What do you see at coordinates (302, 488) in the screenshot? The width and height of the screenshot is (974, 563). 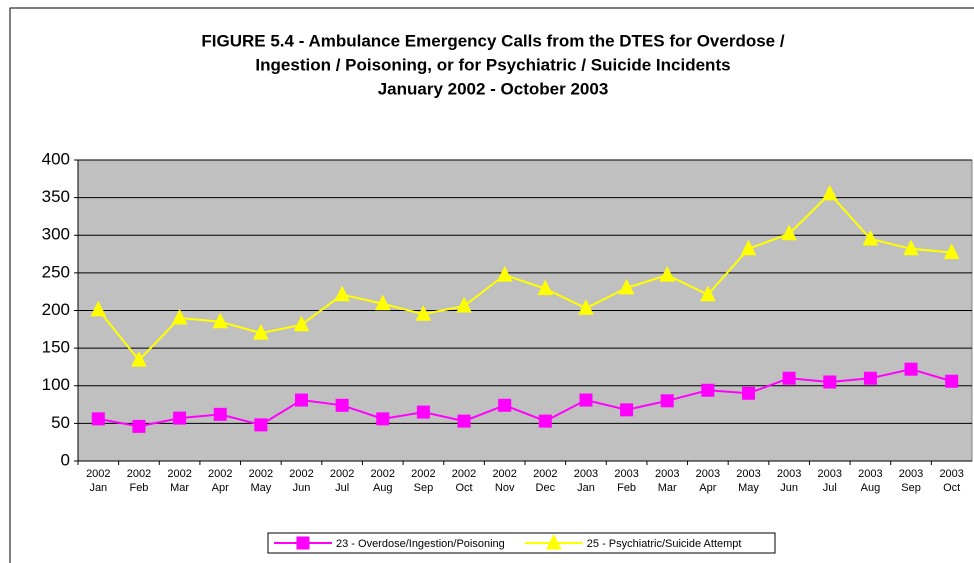 I see `x-tick-label: Jun` at bounding box center [302, 488].